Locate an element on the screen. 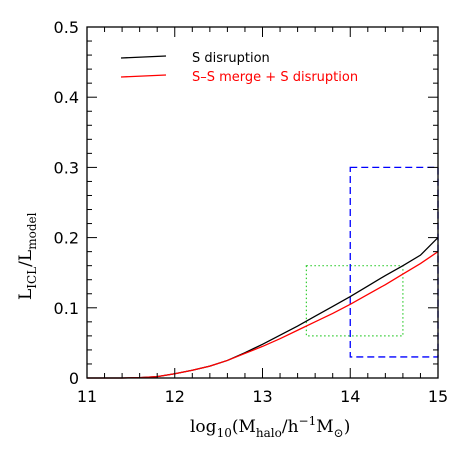 Image resolution: width=463 pixels, height=463 pixels. legend-label: S–S merge + S disruption is located at coordinates (275, 77).